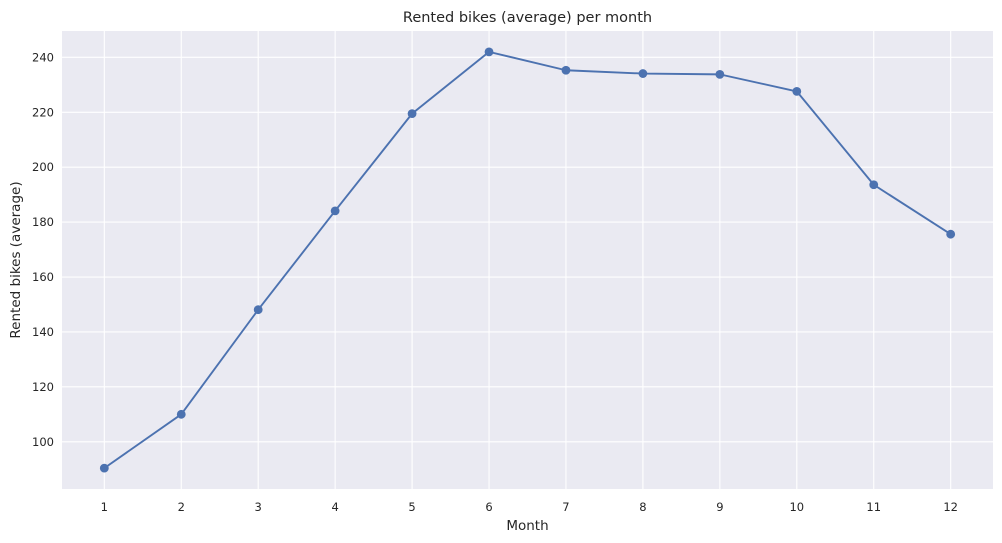 The width and height of the screenshot is (1002, 543). Describe the element at coordinates (950, 507) in the screenshot. I see `x-tick-label: 12` at that location.